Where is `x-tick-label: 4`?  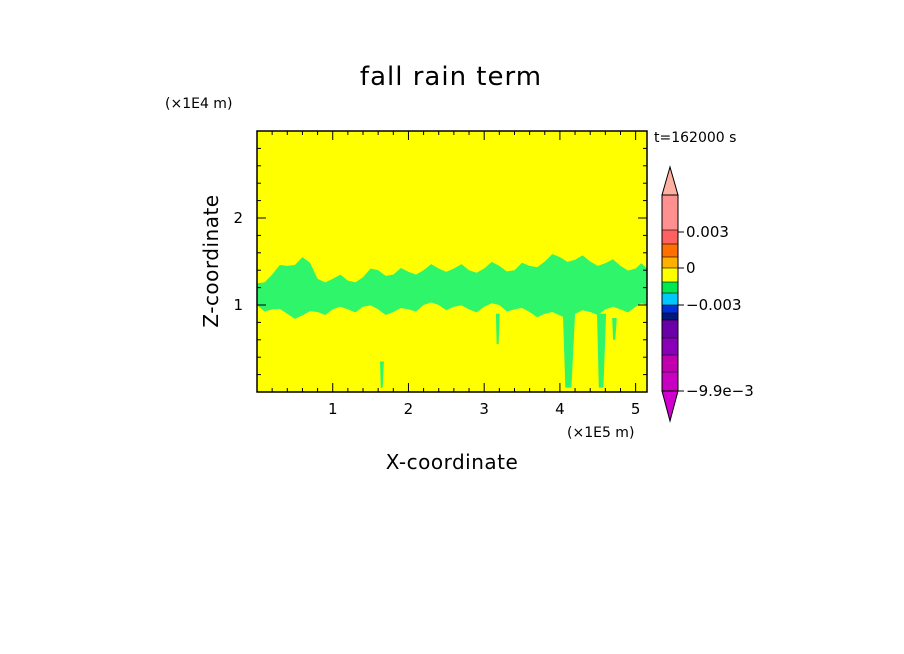
x-tick-label: 4 is located at coordinates (560, 409).